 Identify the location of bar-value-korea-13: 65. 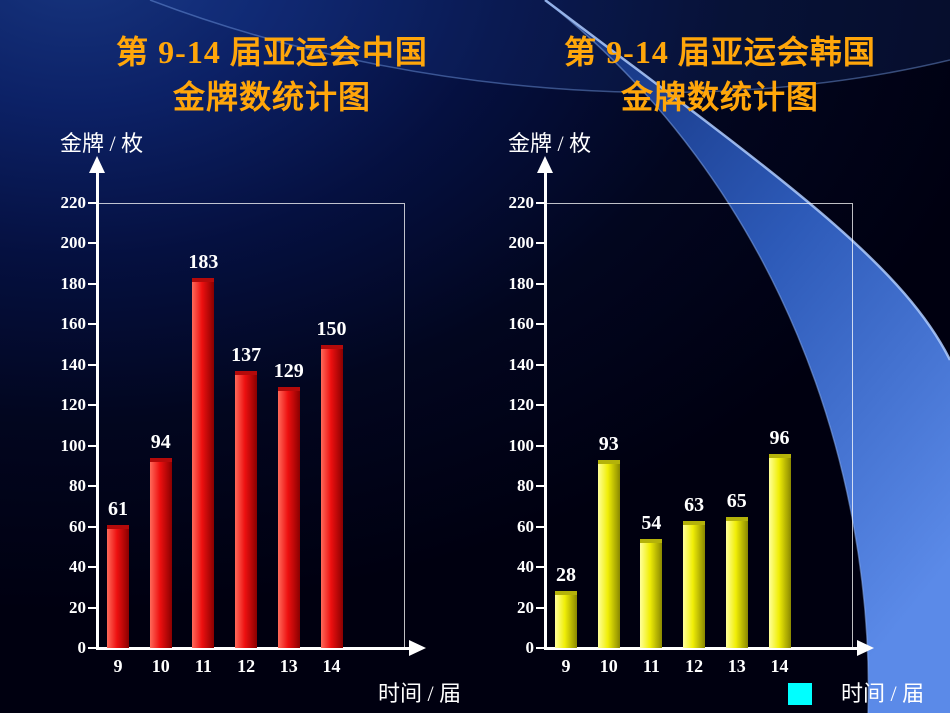
(736, 501).